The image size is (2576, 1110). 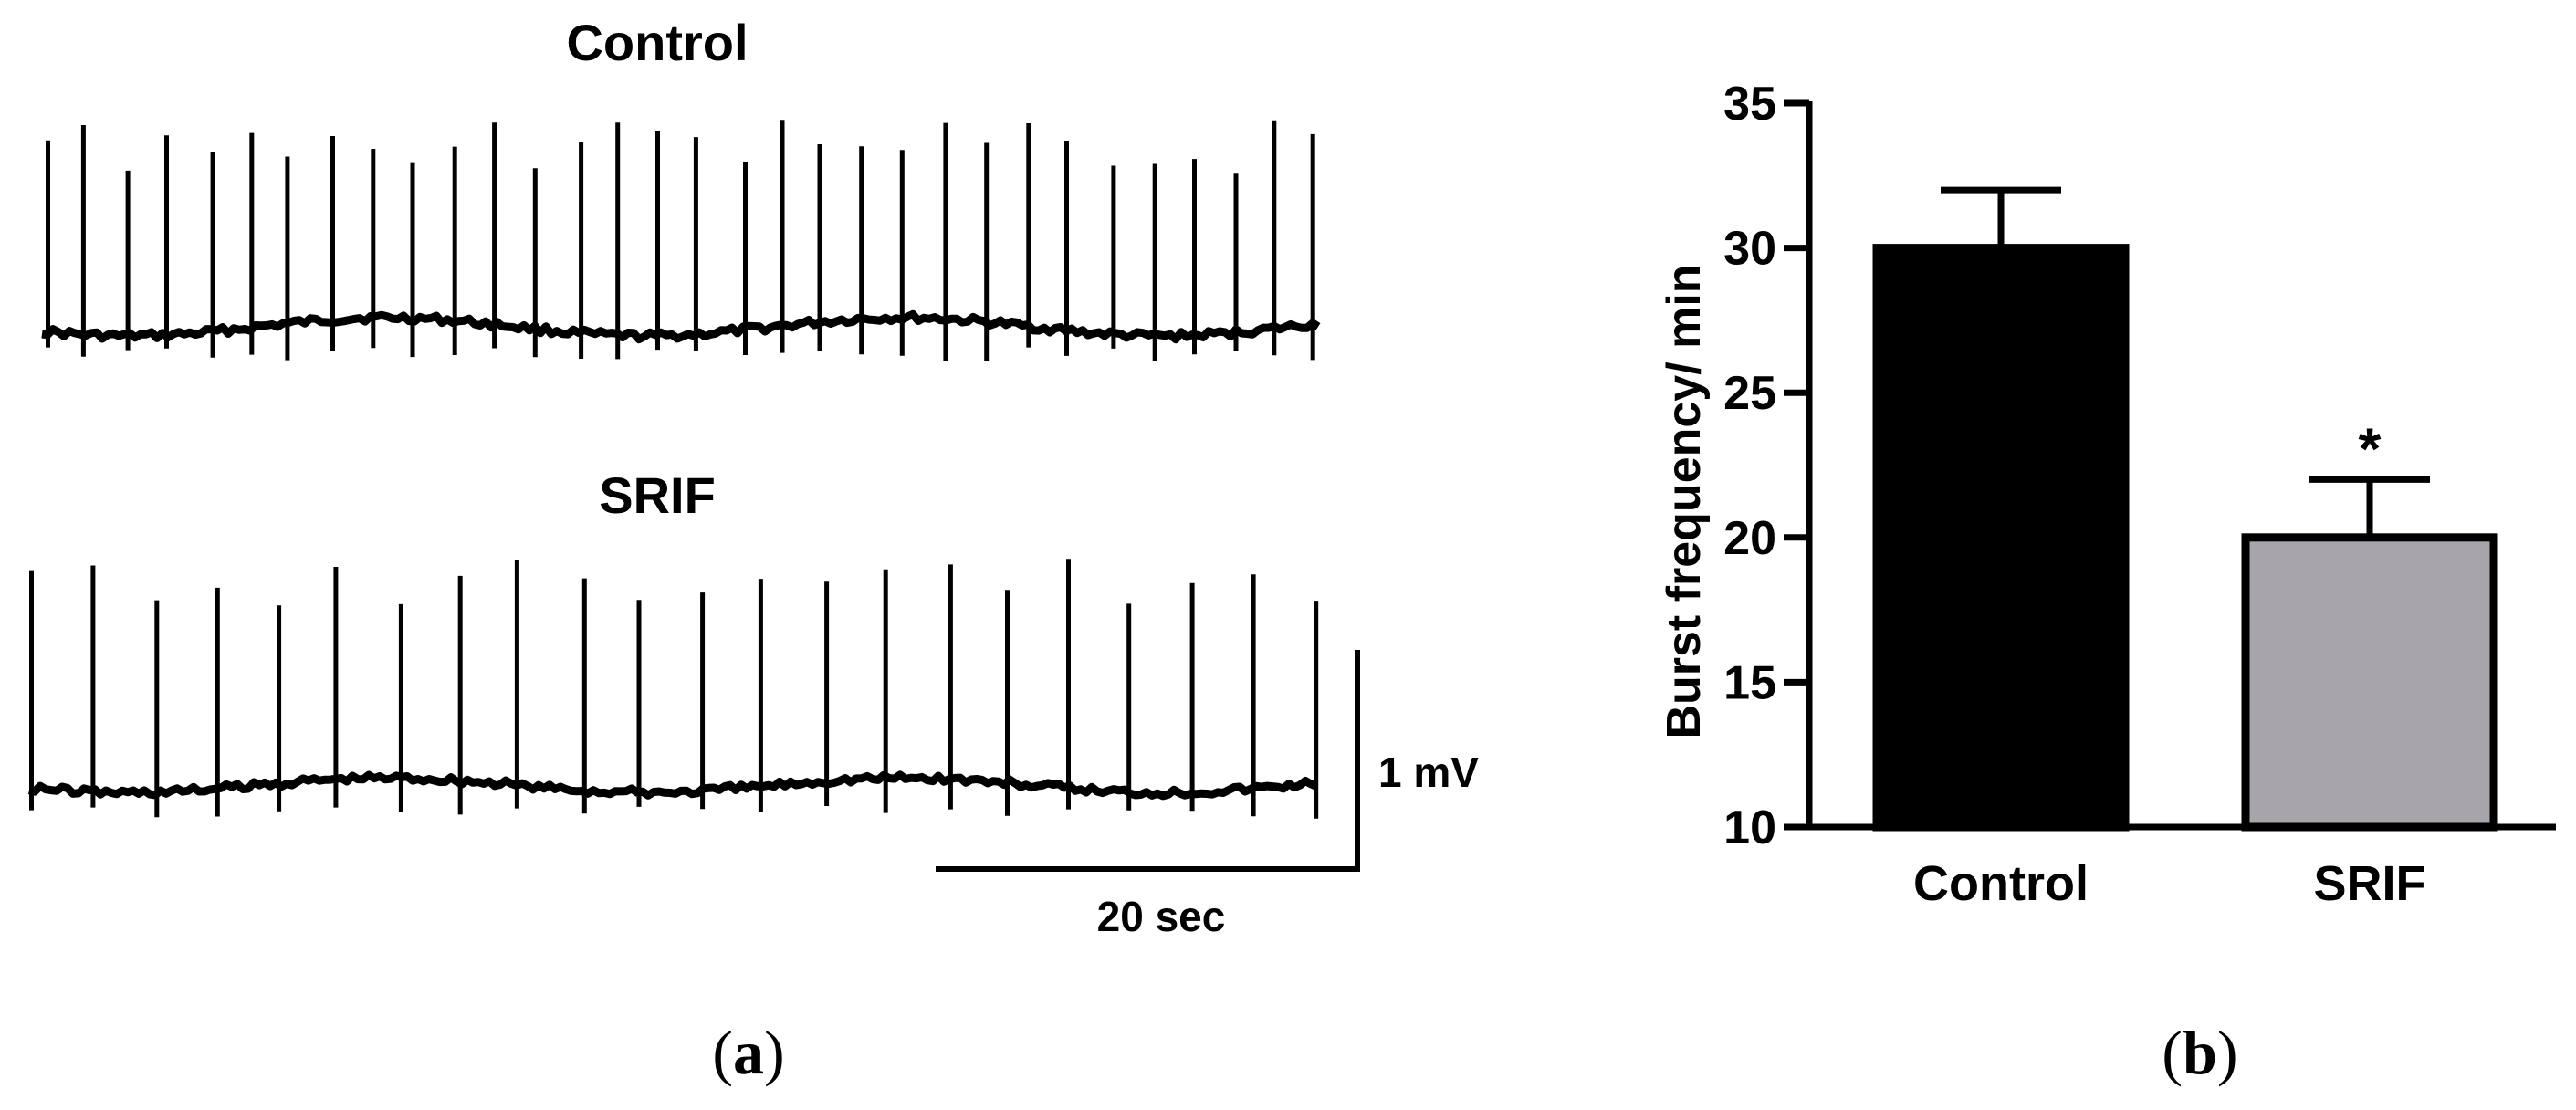 What do you see at coordinates (1749, 104) in the screenshot?
I see `y-tick-label: 35` at bounding box center [1749, 104].